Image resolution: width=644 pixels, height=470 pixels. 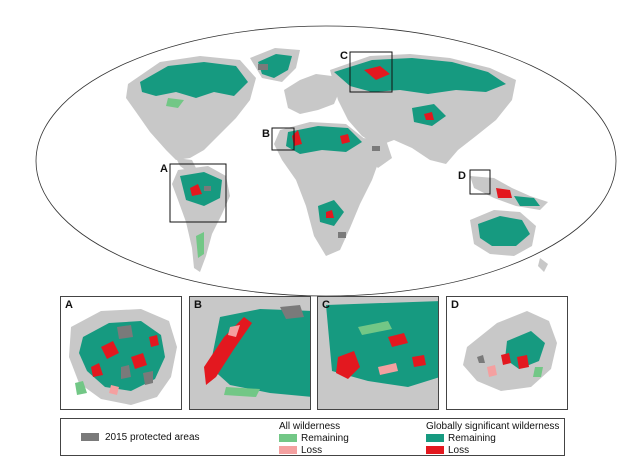 What do you see at coordinates (377, 153) in the screenshot?
I see `landmass-arabia` at bounding box center [377, 153].